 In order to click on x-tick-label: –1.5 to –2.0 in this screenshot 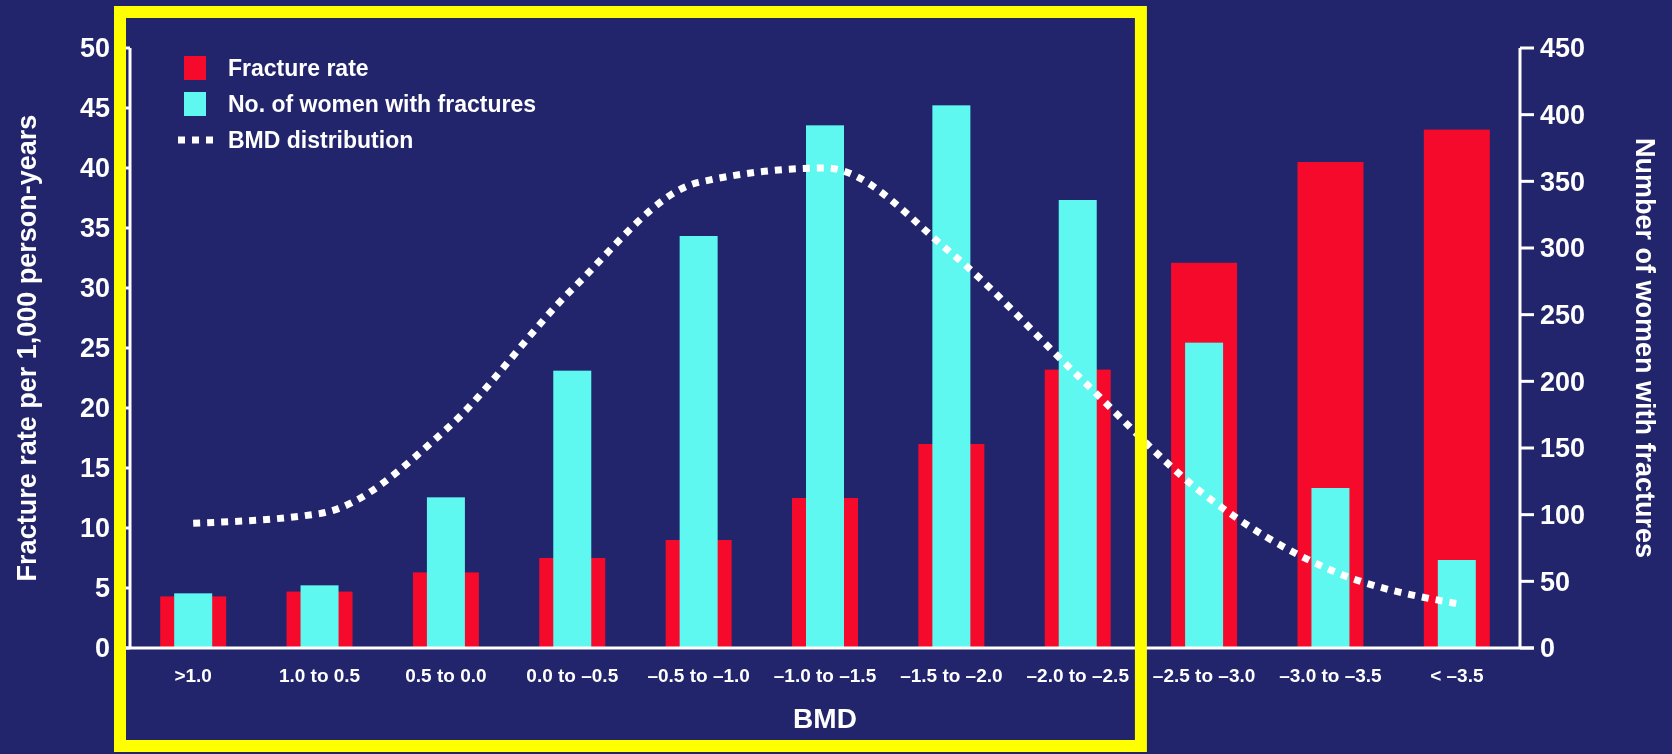, I will do `click(951, 675)`.